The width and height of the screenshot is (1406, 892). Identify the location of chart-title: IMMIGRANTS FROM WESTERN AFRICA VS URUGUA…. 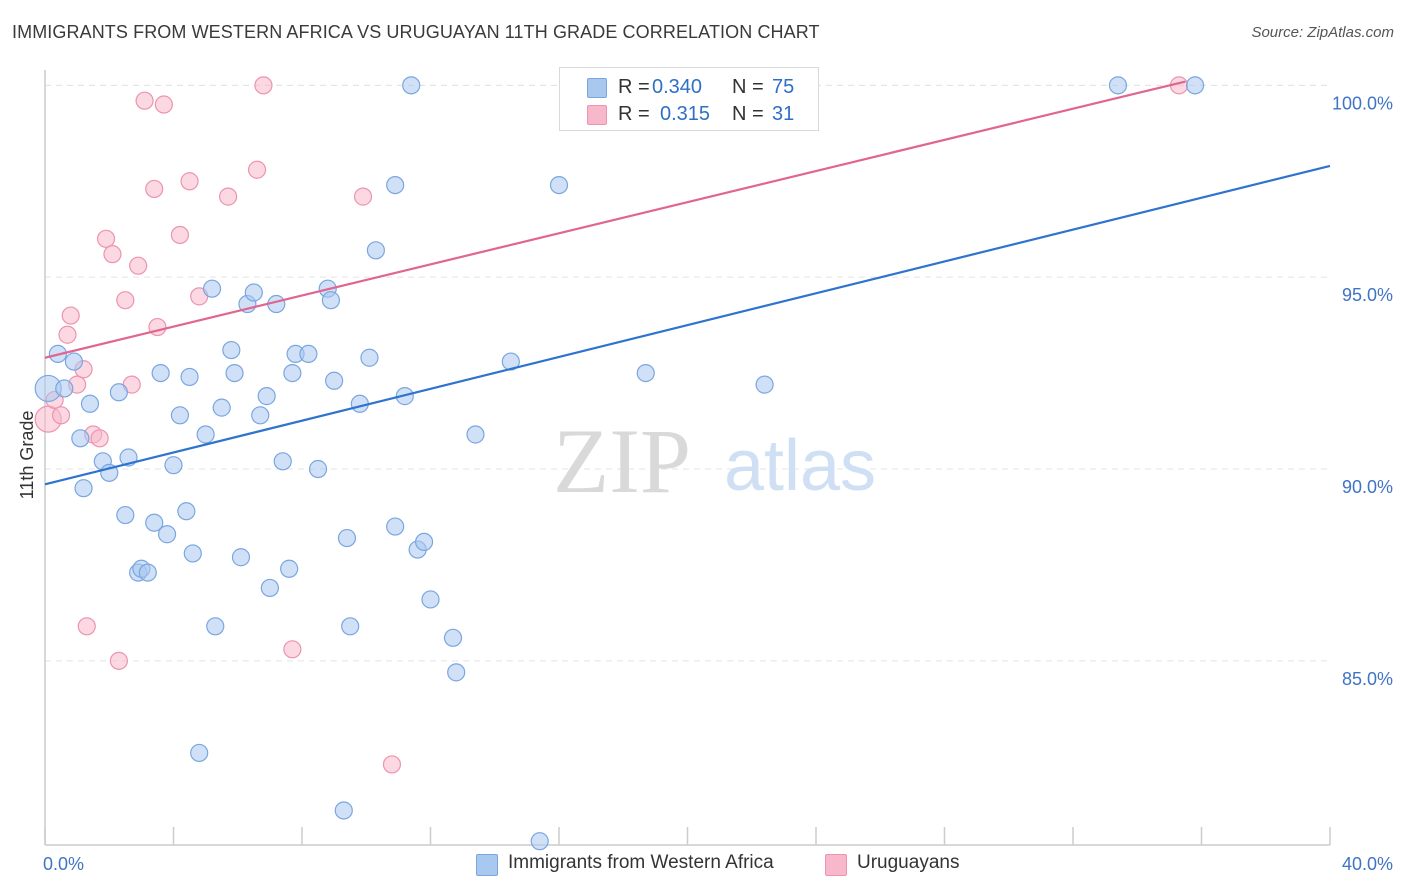
(416, 32).